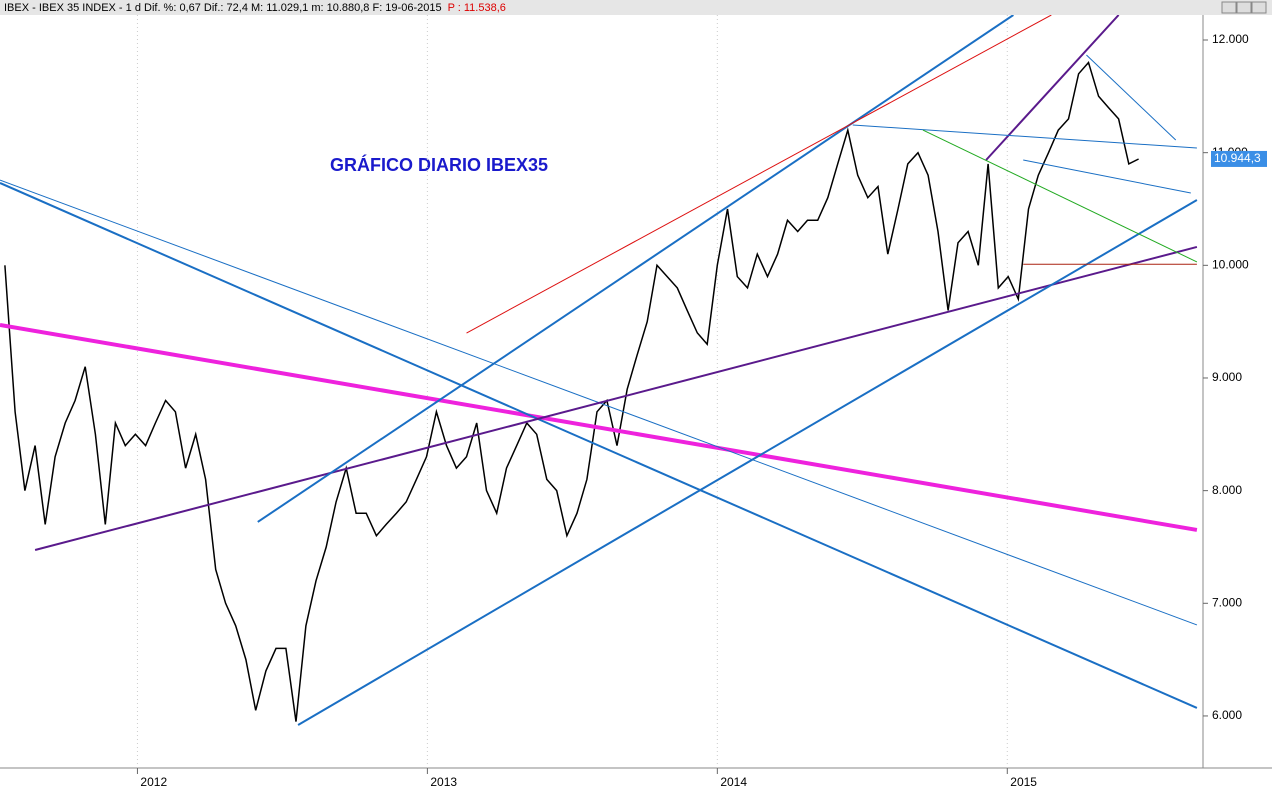 The image size is (1272, 790). I want to click on y-tick-label: 12.000, so click(1230, 39).